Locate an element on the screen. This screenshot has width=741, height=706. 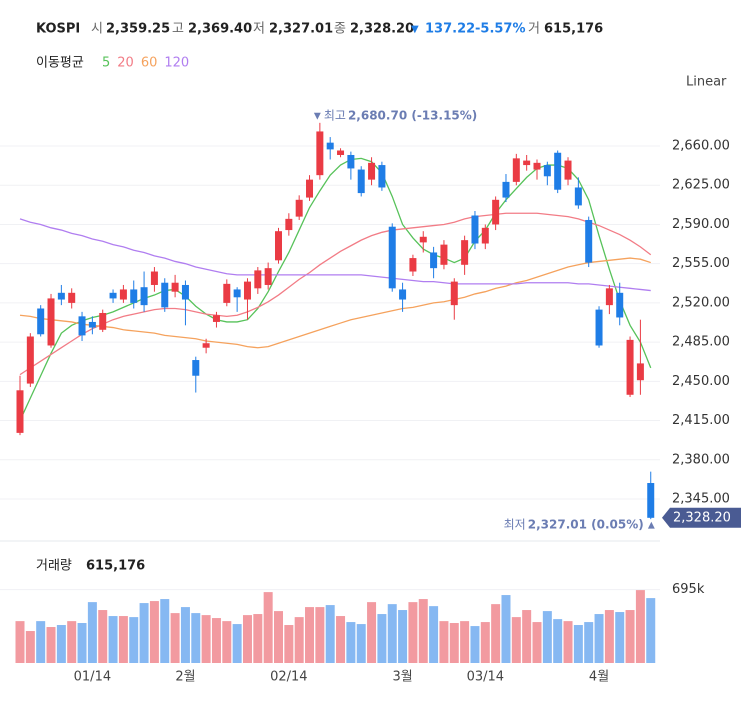
open-value: 2,359.25 is located at coordinates (138, 29).